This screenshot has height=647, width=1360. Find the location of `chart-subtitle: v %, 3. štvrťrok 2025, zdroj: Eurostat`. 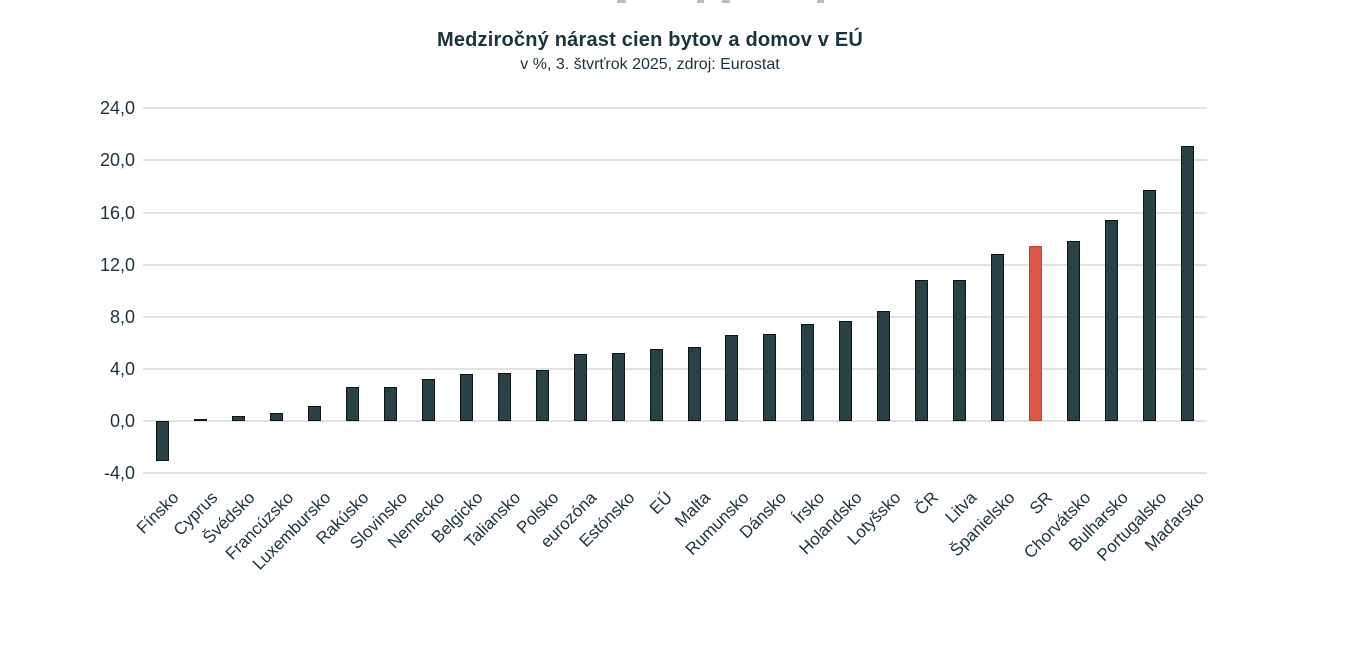

chart-subtitle: v %, 3. štvrťrok 2025, zdroj: Eurostat is located at coordinates (650, 64).